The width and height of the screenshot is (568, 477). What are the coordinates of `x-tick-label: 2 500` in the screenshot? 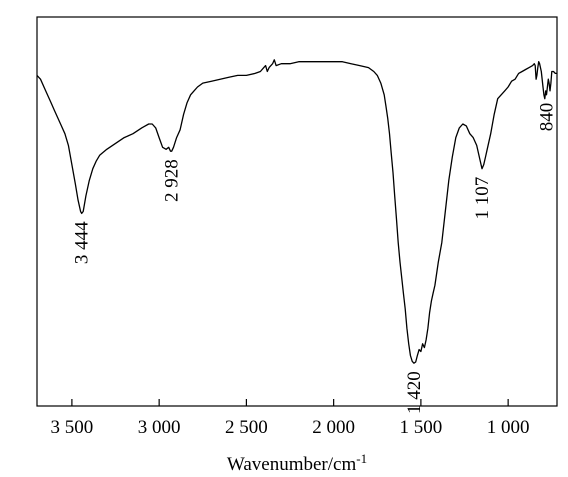 It's located at (246, 427).